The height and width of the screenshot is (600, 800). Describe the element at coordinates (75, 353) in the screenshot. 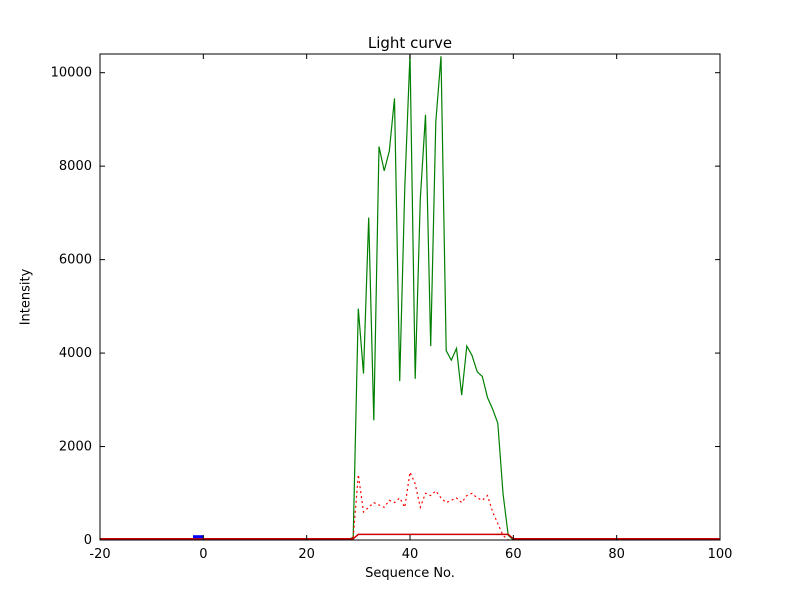

I see `y-tick-label: 4000` at that location.